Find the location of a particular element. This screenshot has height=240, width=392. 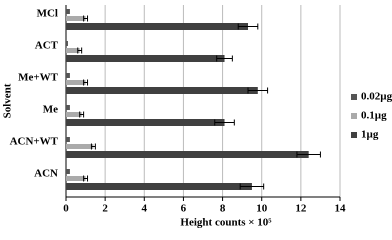

x-tick-label: 8 is located at coordinates (223, 209).